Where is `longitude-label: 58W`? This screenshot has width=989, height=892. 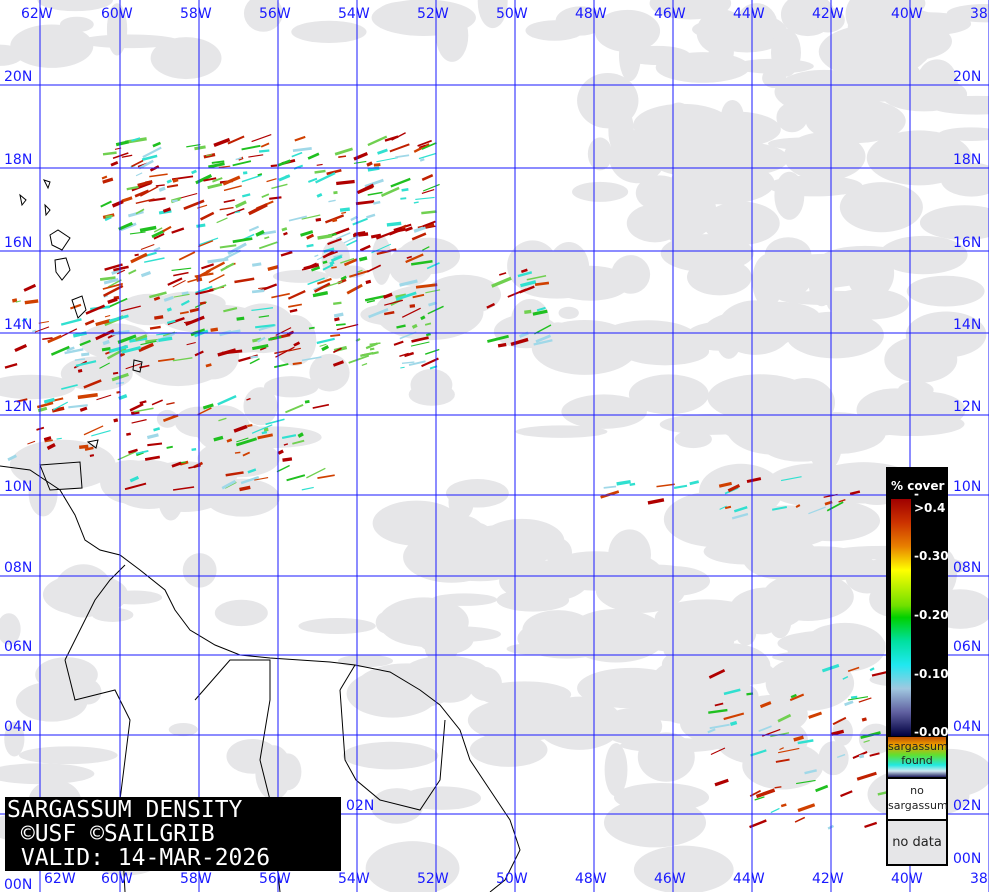 longitude-label: 58W is located at coordinates (196, 879).